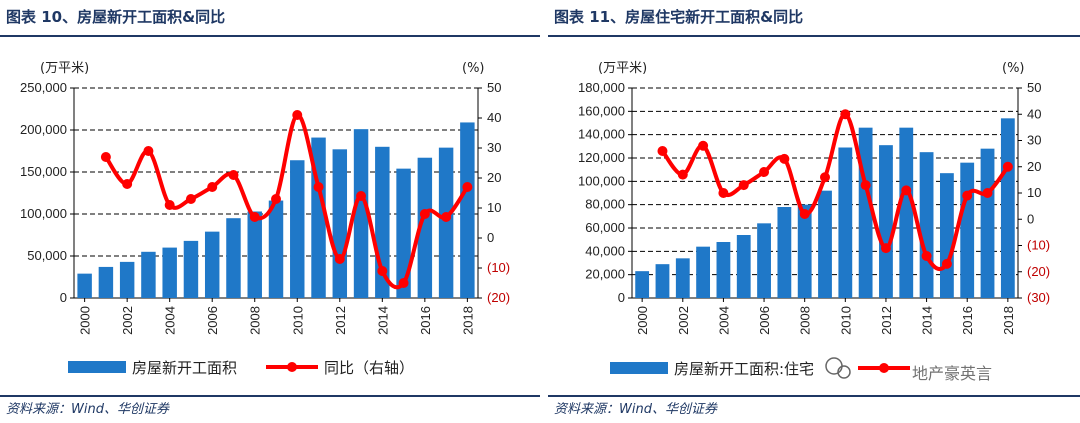 The width and height of the screenshot is (1080, 423). Describe the element at coordinates (744, 369) in the screenshot. I see `legend-bar-label: 房屋新开工面积:住宅` at that location.